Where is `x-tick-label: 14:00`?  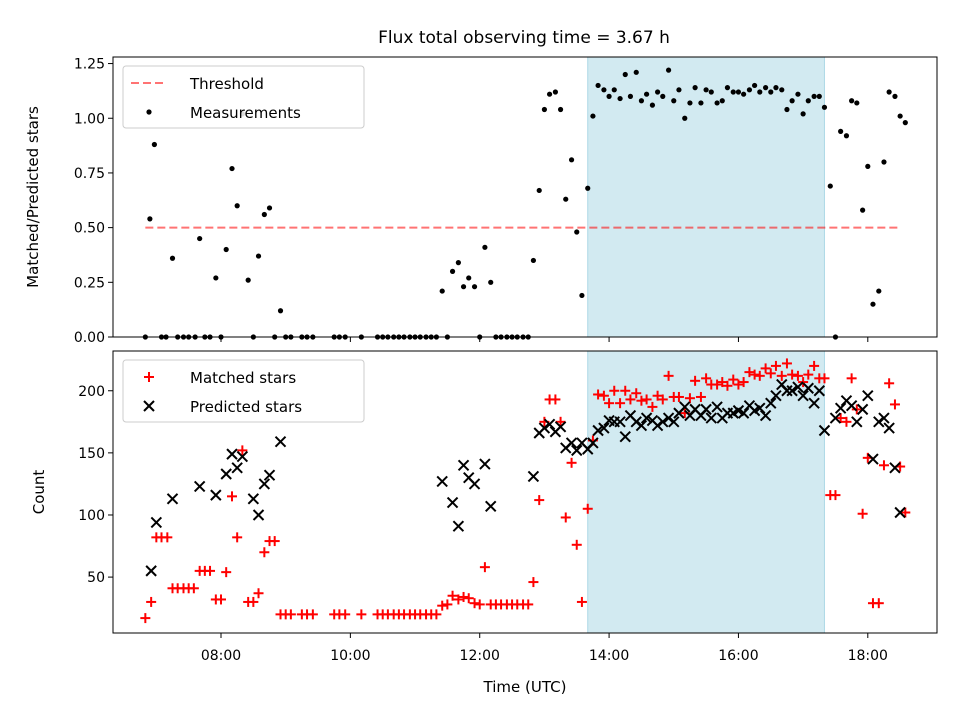 x-tick-label: 14:00 is located at coordinates (609, 656).